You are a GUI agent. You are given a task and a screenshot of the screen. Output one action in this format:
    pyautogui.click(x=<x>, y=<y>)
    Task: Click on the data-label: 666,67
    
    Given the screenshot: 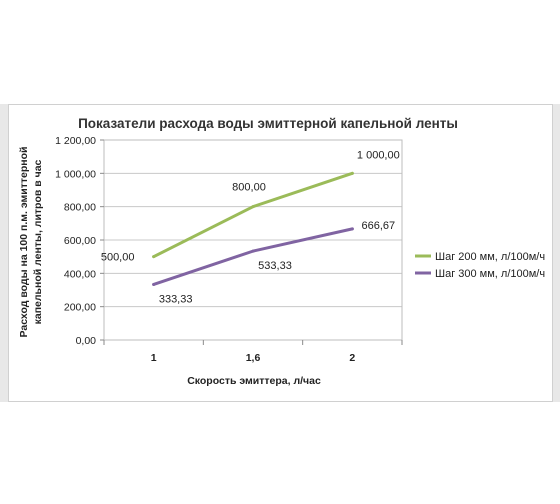 What is the action you would take?
    pyautogui.click(x=379, y=226)
    